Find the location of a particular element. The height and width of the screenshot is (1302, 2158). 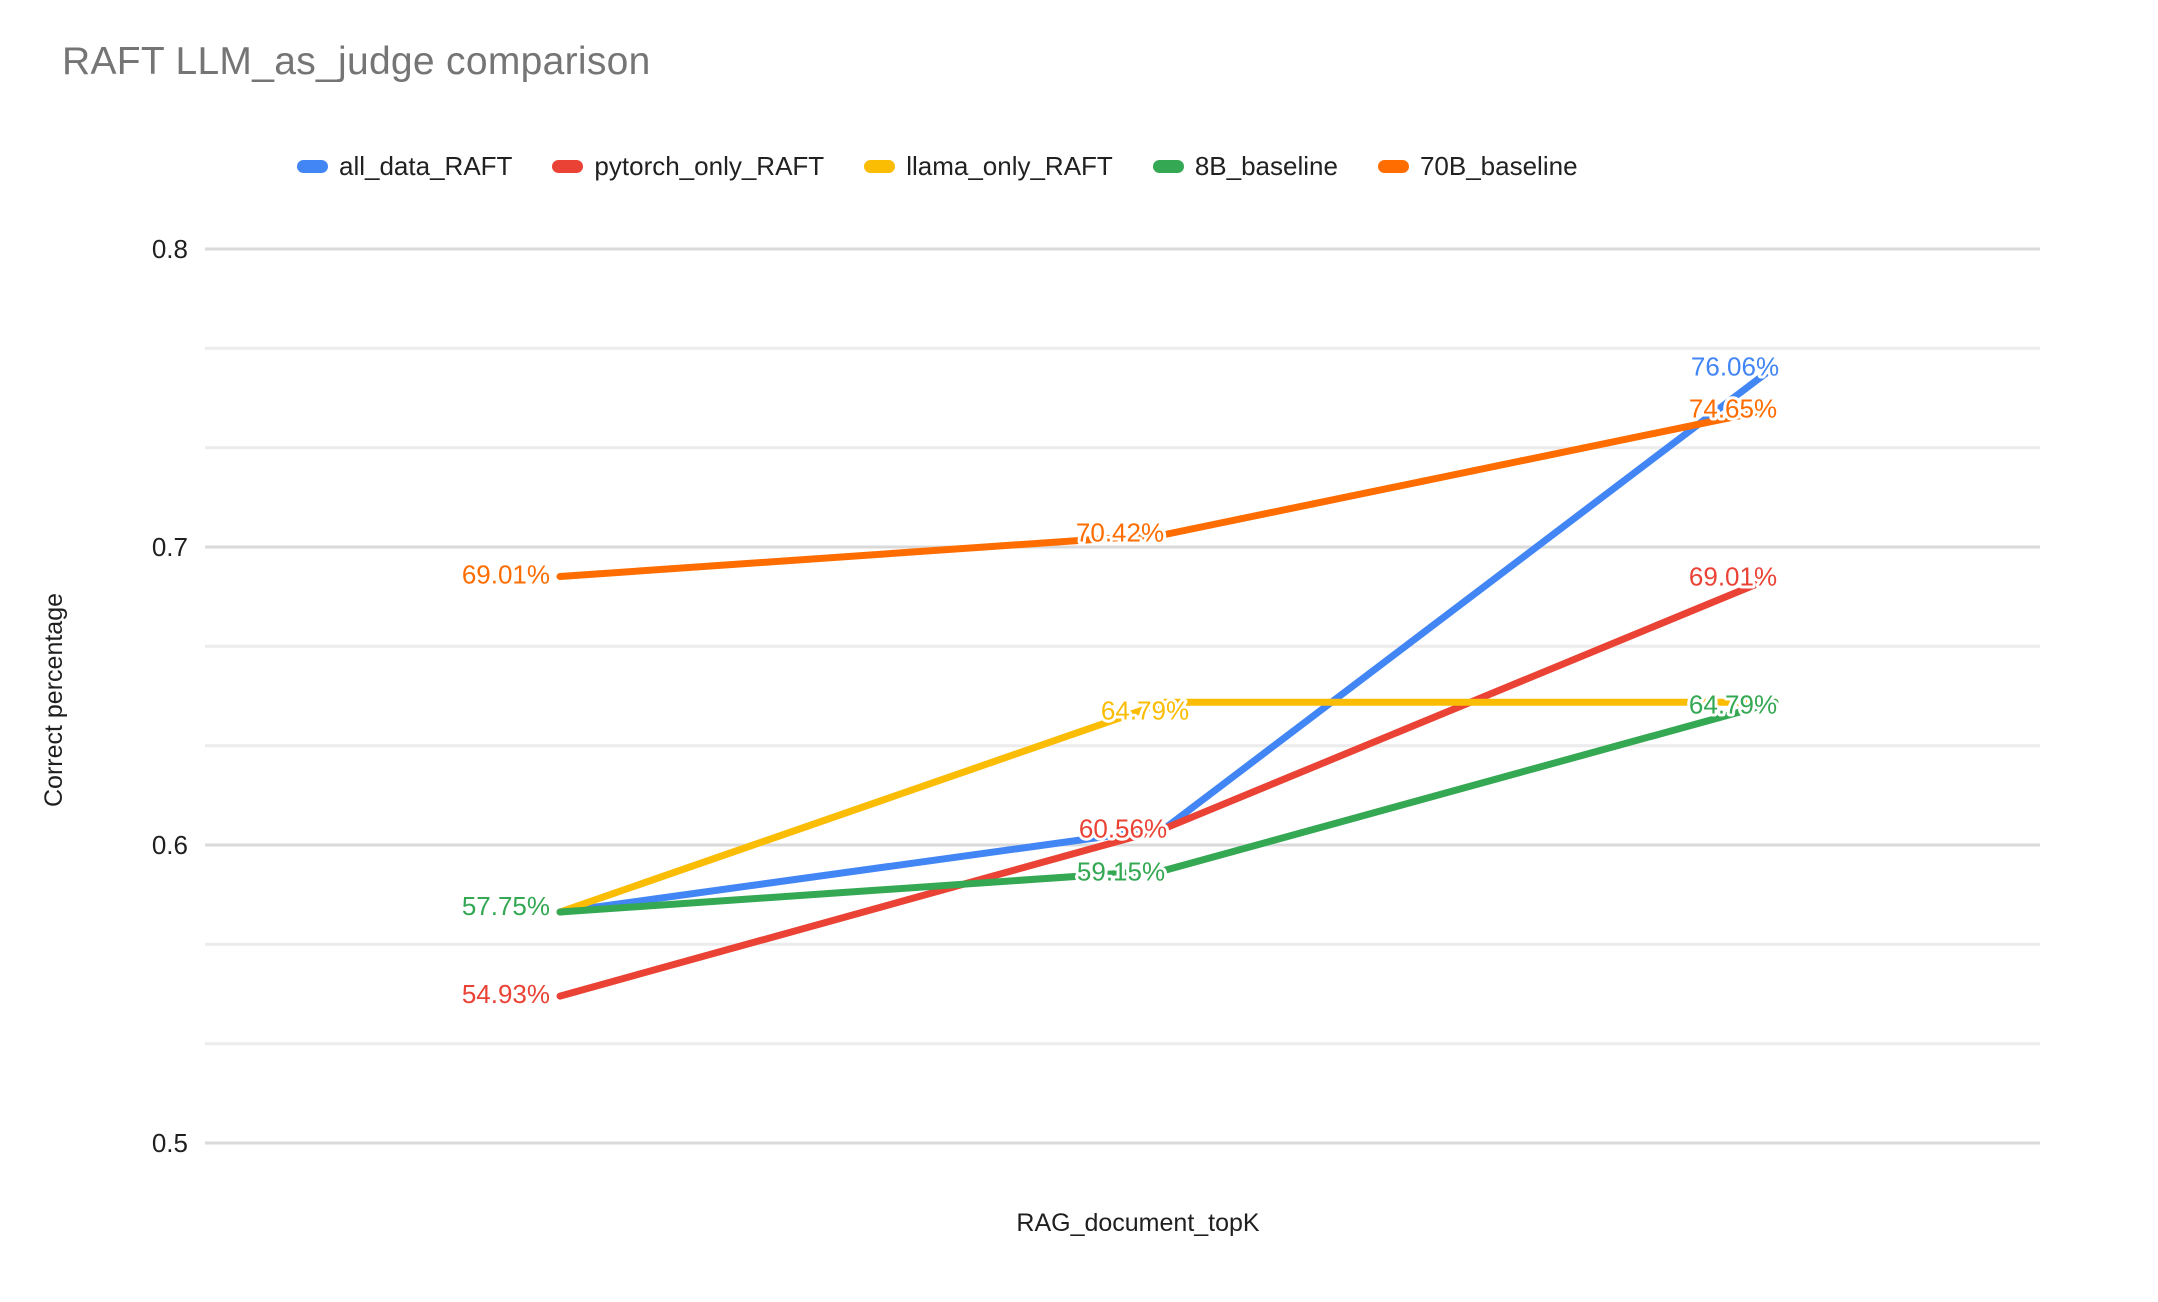

legend-item-llama_only_RAFT: llama_only_RAFT is located at coordinates (988, 166).